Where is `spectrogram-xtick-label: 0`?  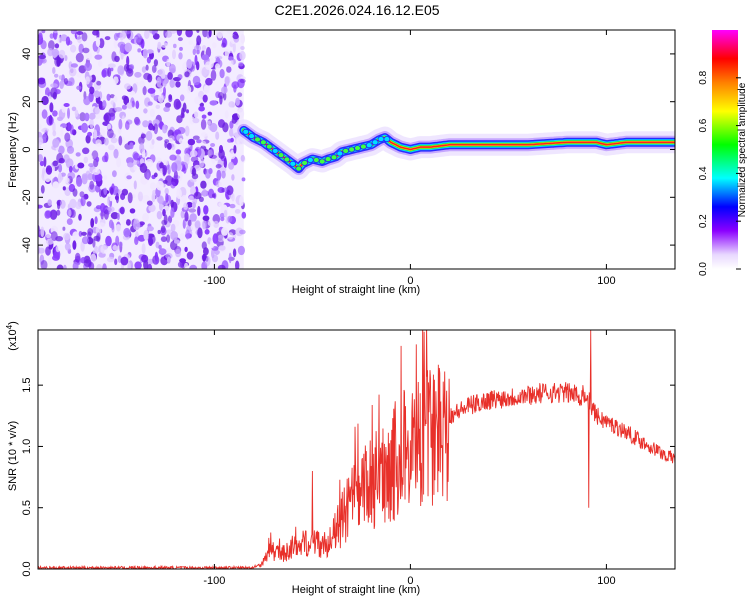 spectrogram-xtick-label: 0 is located at coordinates (410, 281).